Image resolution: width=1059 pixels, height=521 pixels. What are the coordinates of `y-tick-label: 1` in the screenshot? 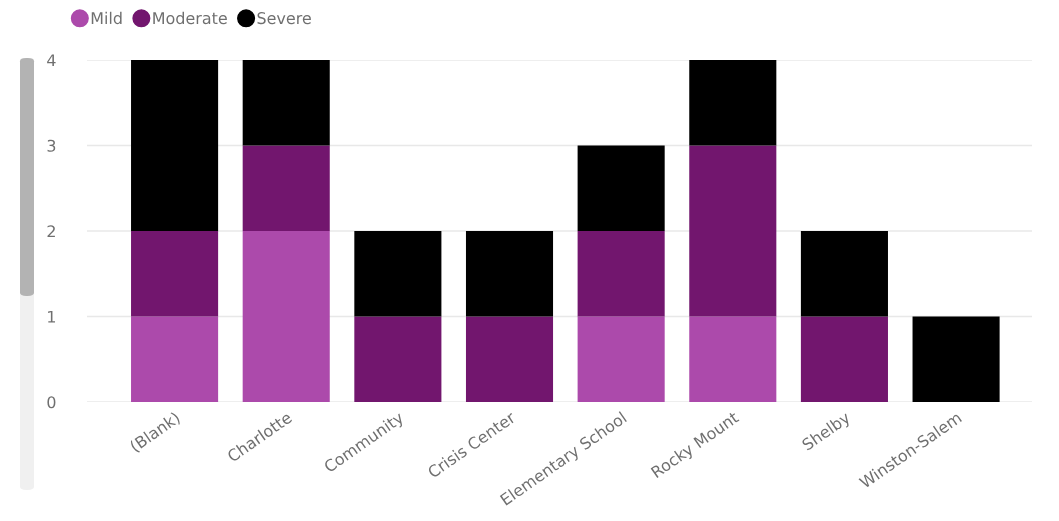 It's located at (52, 316).